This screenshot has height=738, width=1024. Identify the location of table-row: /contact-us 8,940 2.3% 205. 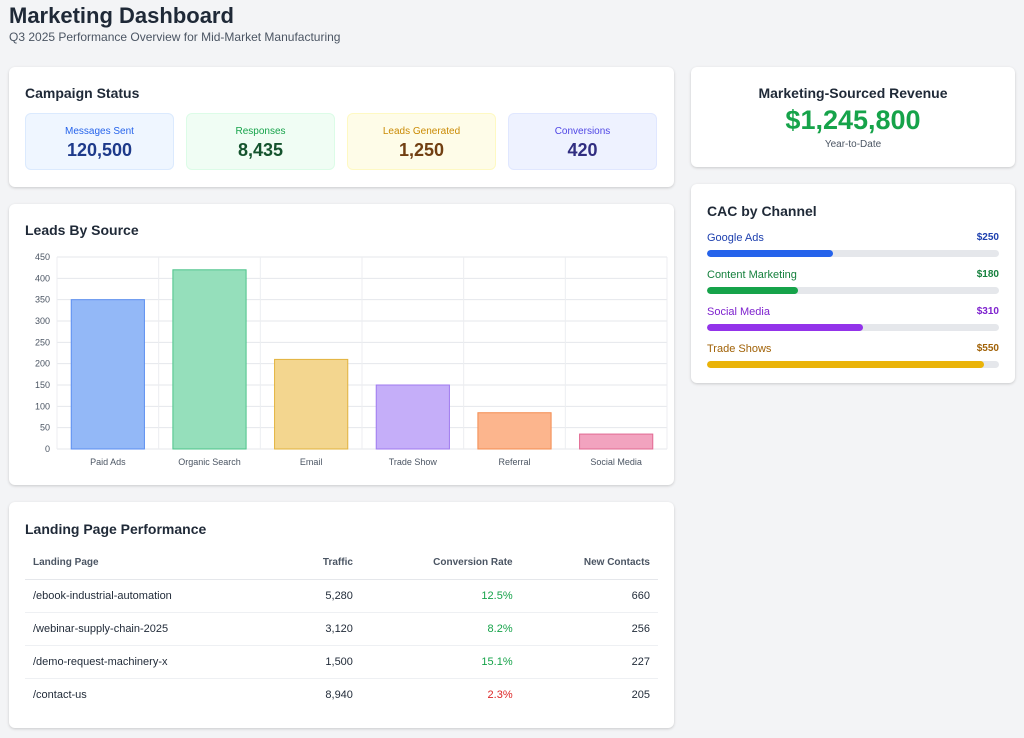
(341, 694).